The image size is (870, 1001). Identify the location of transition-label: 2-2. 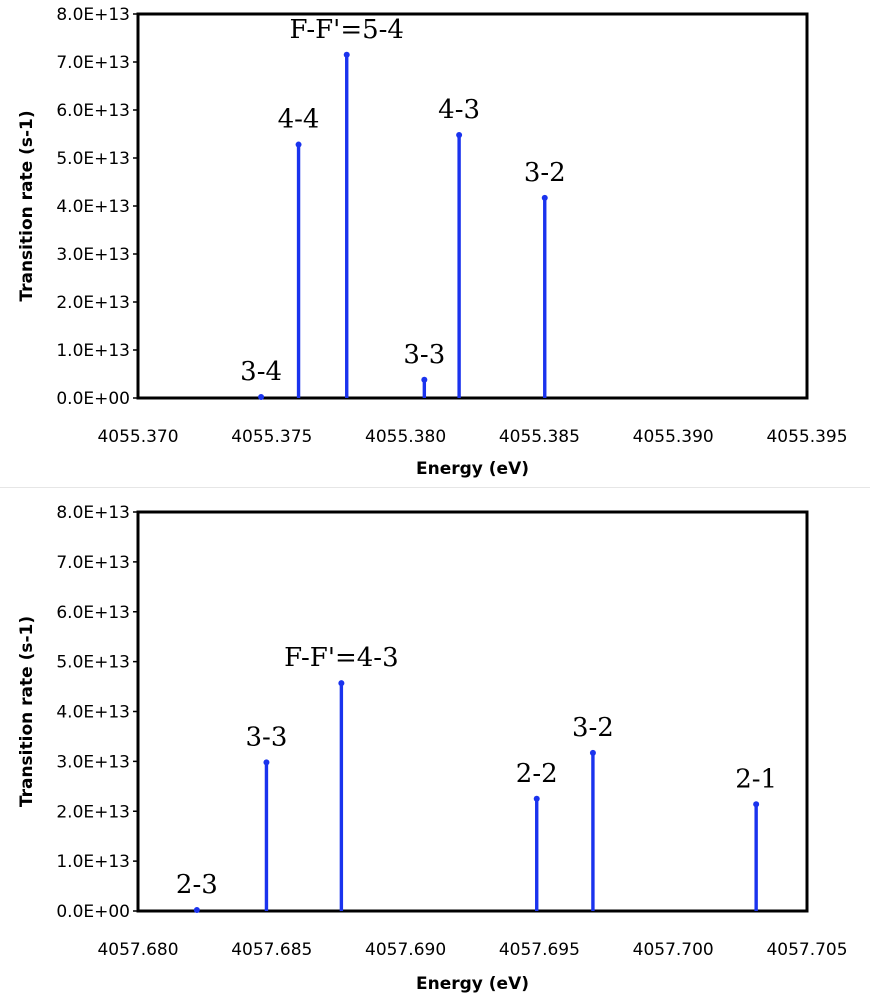
(537, 774).